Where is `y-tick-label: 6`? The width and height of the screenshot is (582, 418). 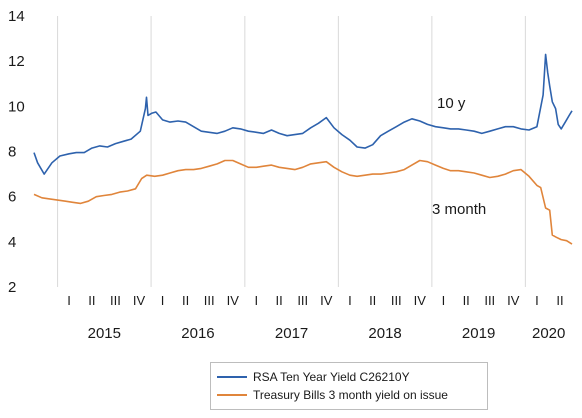
y-tick-label: 6 is located at coordinates (12, 197).